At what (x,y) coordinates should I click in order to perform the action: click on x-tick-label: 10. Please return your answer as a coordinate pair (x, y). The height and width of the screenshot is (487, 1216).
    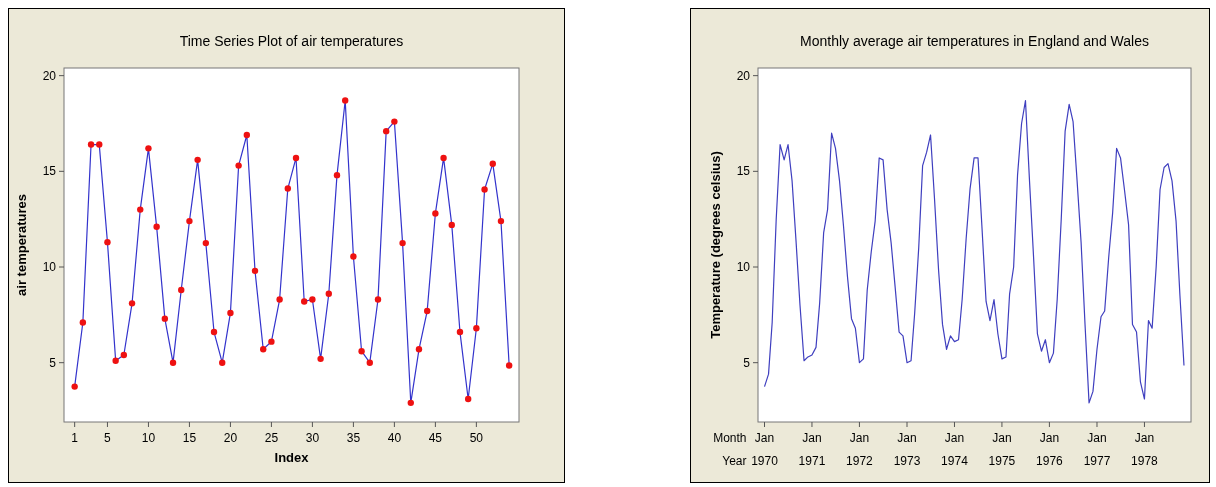
    Looking at the image, I should click on (148, 438).